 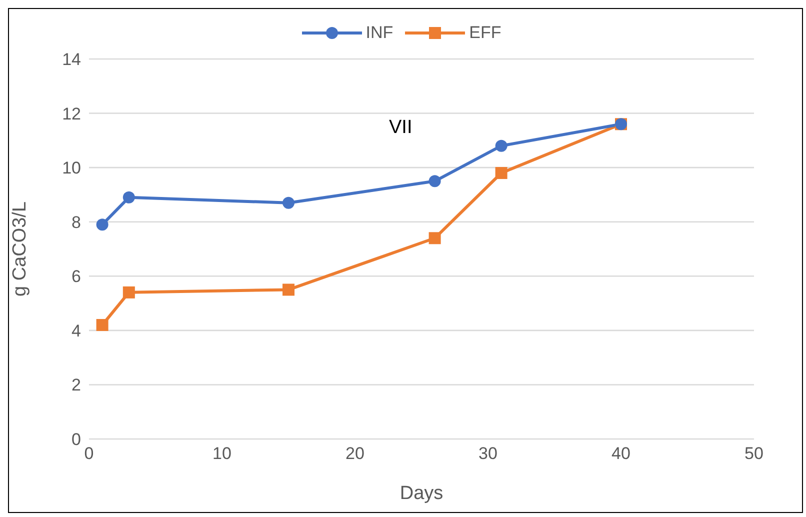 I want to click on y-tick-label: 12, so click(x=71, y=114).